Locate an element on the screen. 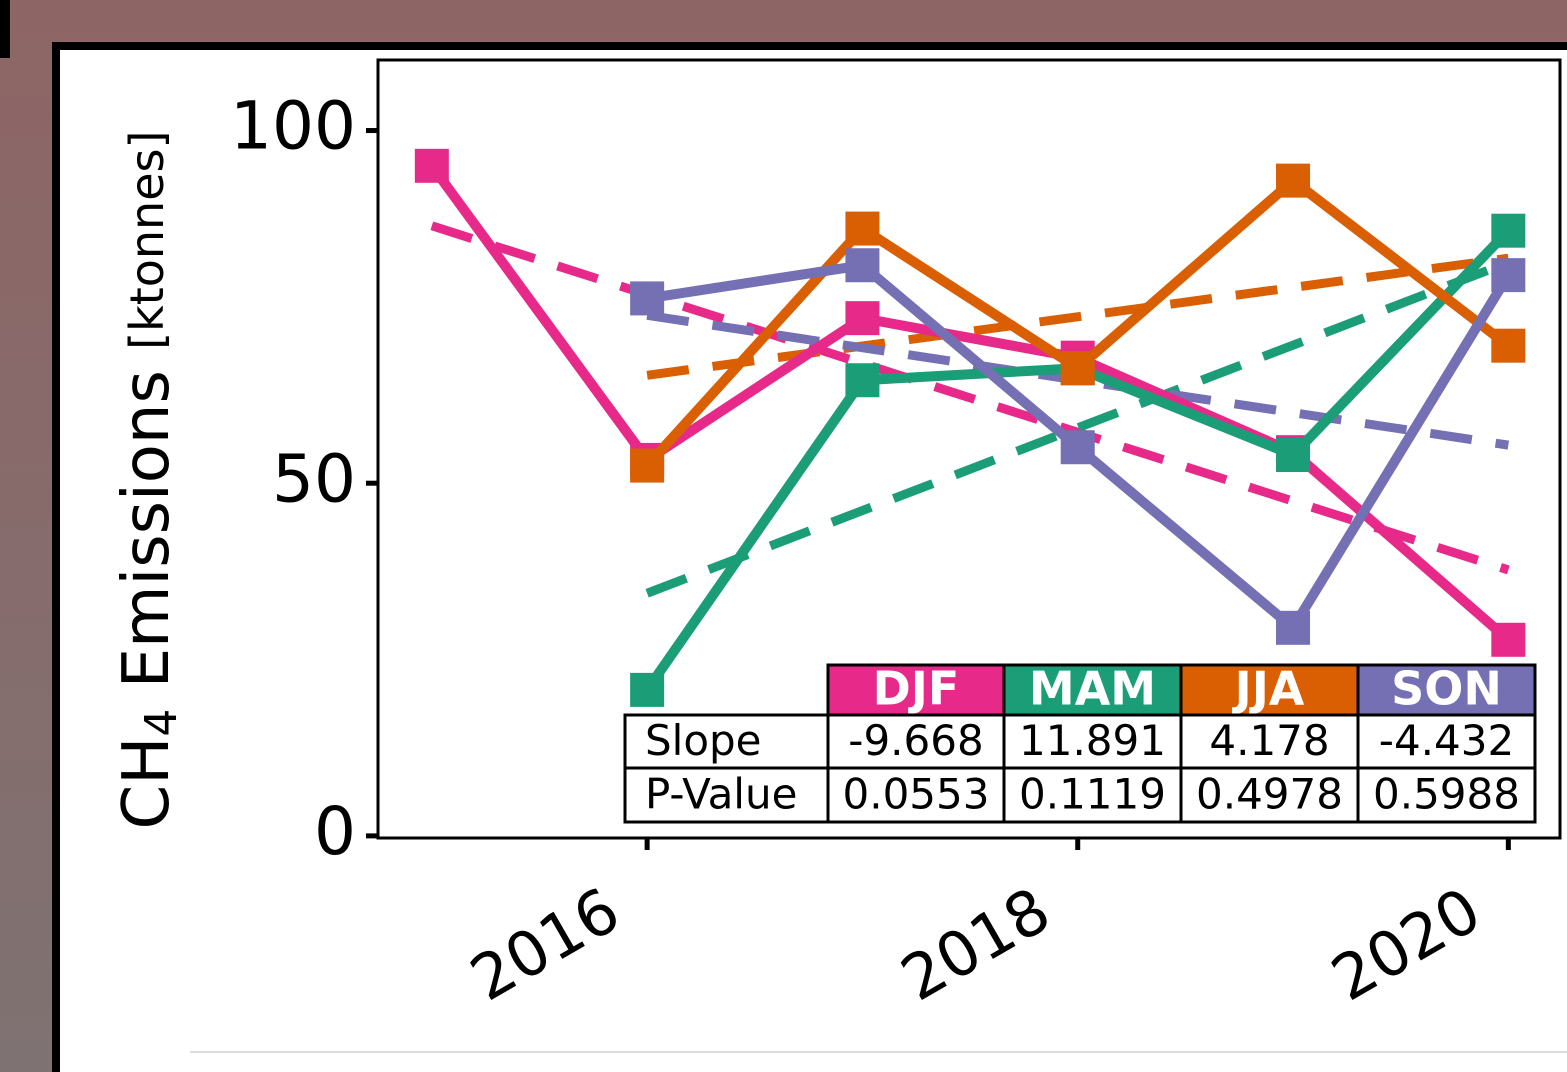  legend-label: MAM is located at coordinates (1092, 689).